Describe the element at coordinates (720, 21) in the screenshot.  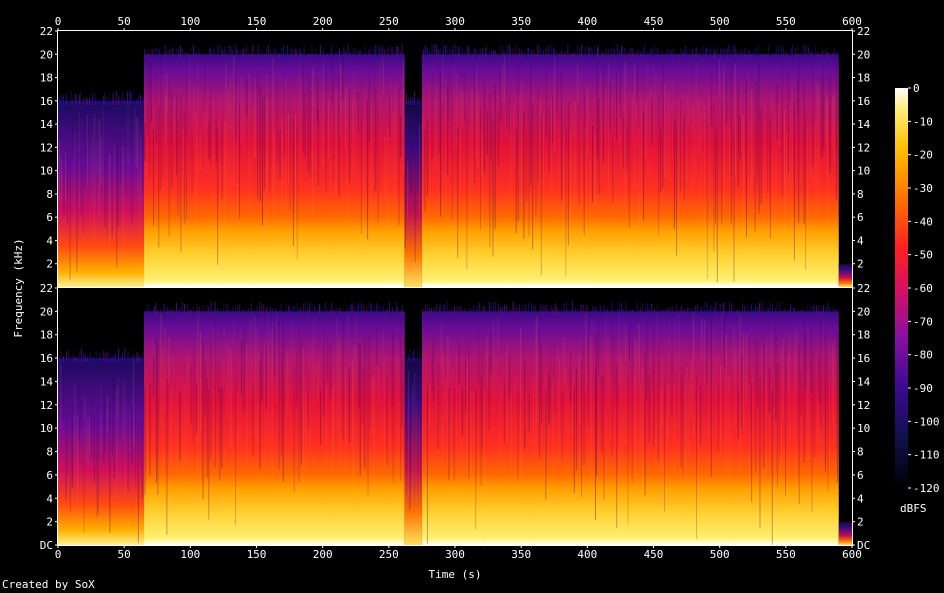
I see `x-tick-label: 500` at that location.